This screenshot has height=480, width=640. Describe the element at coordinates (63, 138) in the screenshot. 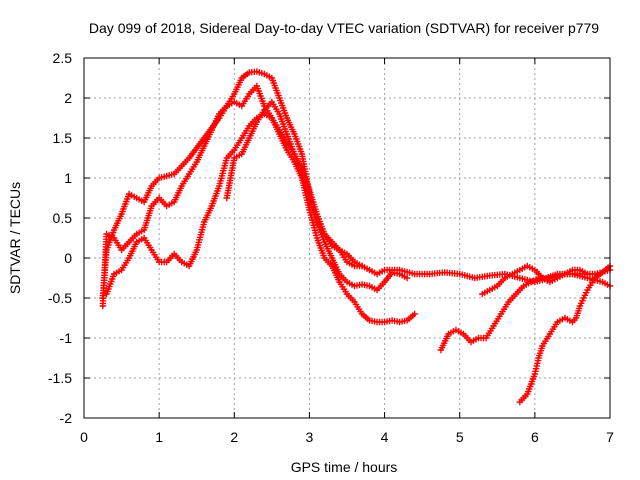

I see `y-tick-label: 1.5` at that location.